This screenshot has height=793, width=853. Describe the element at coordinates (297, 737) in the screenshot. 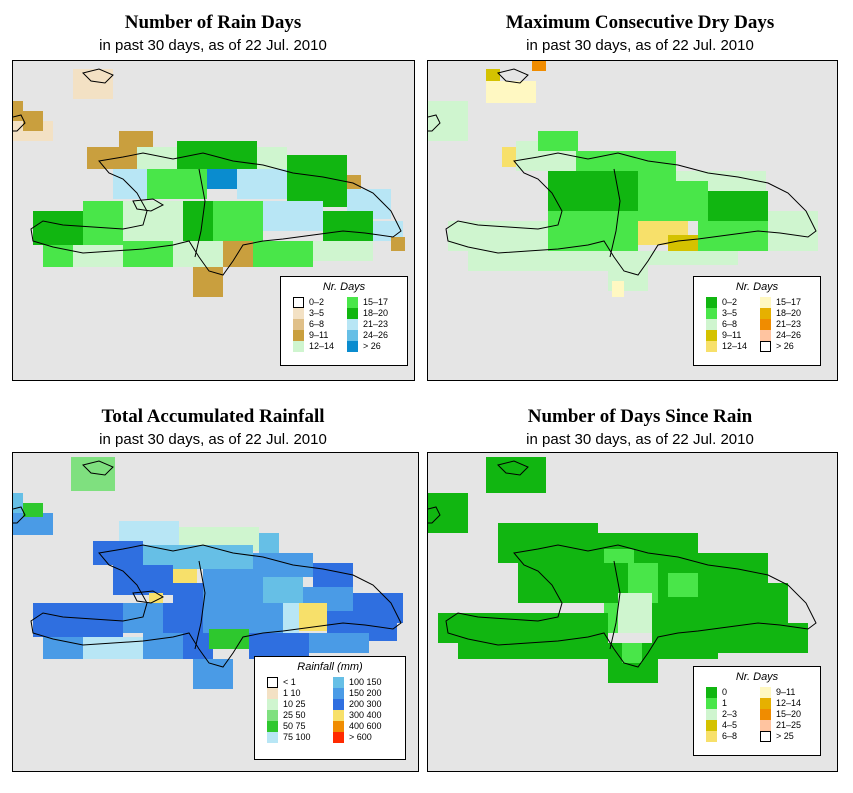

I see `legend-label: 75 100` at that location.